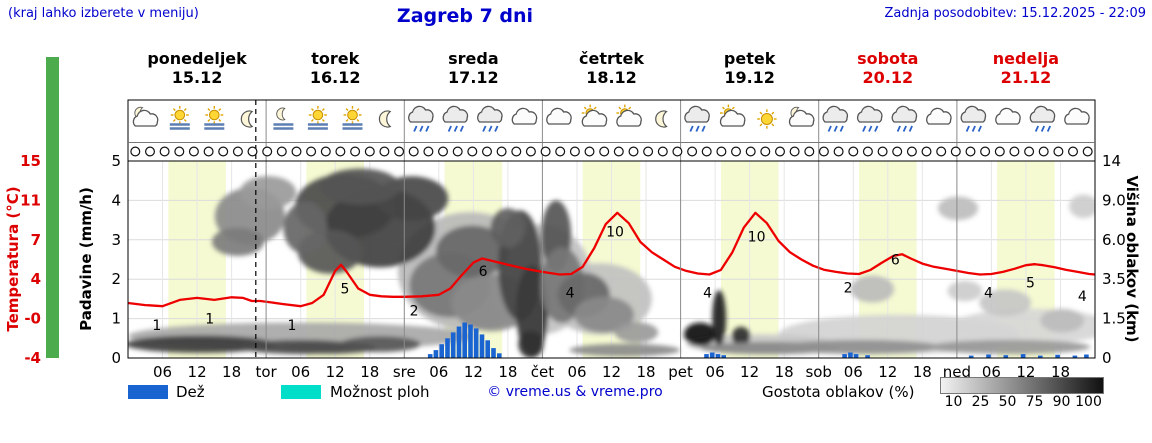 The image size is (1152, 443). What do you see at coordinates (116, 240) in the screenshot?
I see `svg-text: 3` at bounding box center [116, 240].